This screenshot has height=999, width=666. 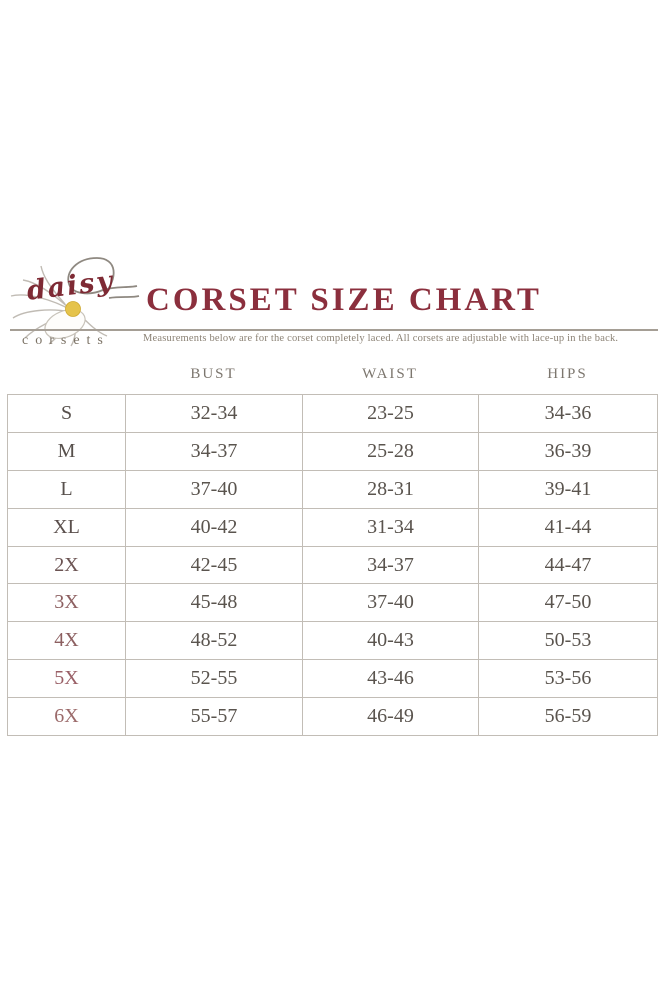 What do you see at coordinates (214, 451) in the screenshot?
I see `bust-cell: 34-37` at bounding box center [214, 451].